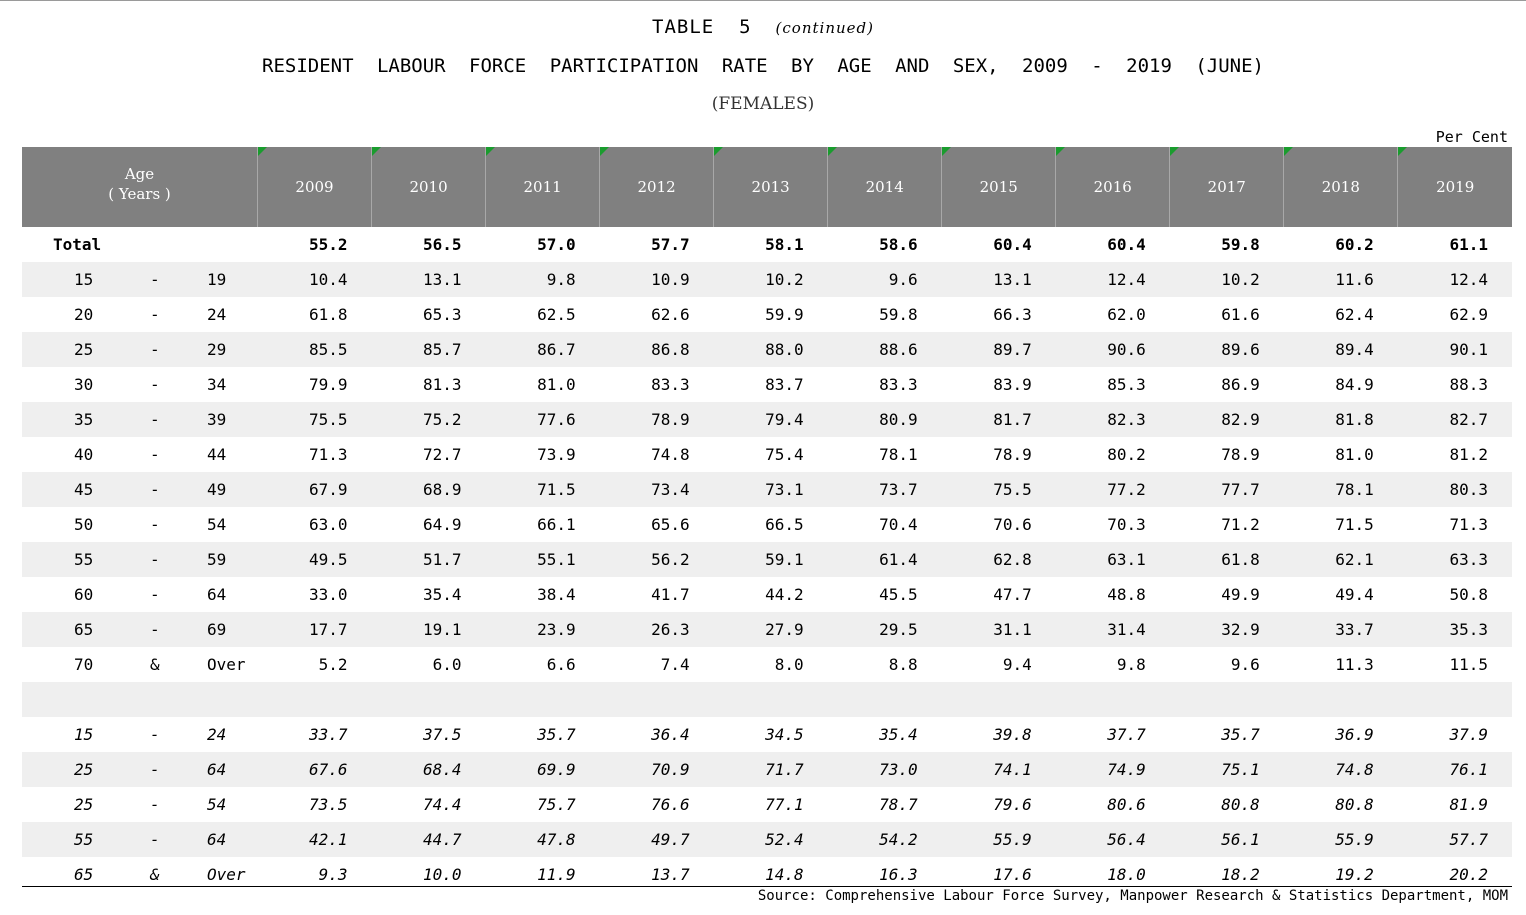 The image size is (1526, 915). What do you see at coordinates (1240, 314) in the screenshot?
I see `rate-cell: 61.6` at bounding box center [1240, 314].